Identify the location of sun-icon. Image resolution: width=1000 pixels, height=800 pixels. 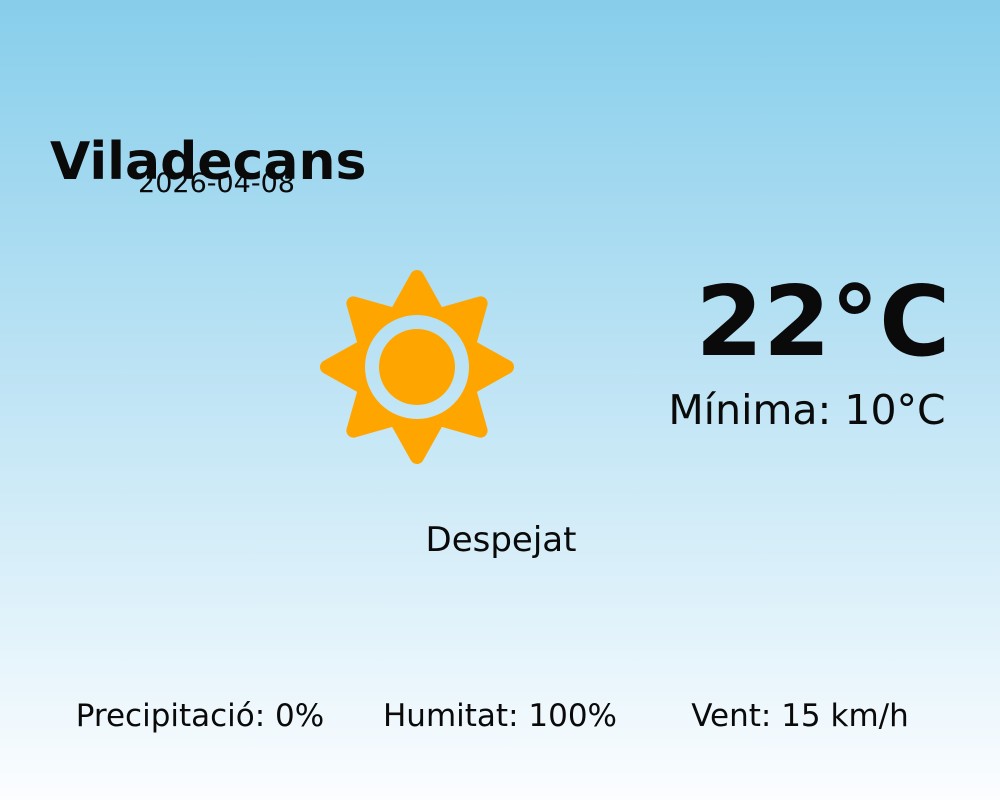
(417, 367).